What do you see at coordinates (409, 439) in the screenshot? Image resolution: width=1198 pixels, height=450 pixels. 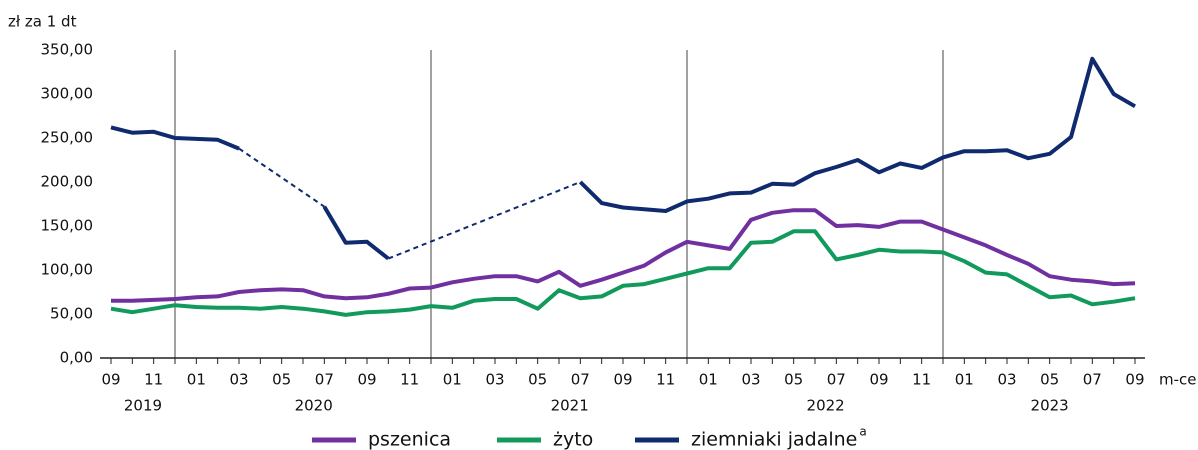 I see `legend-label: pszenica` at bounding box center [409, 439].